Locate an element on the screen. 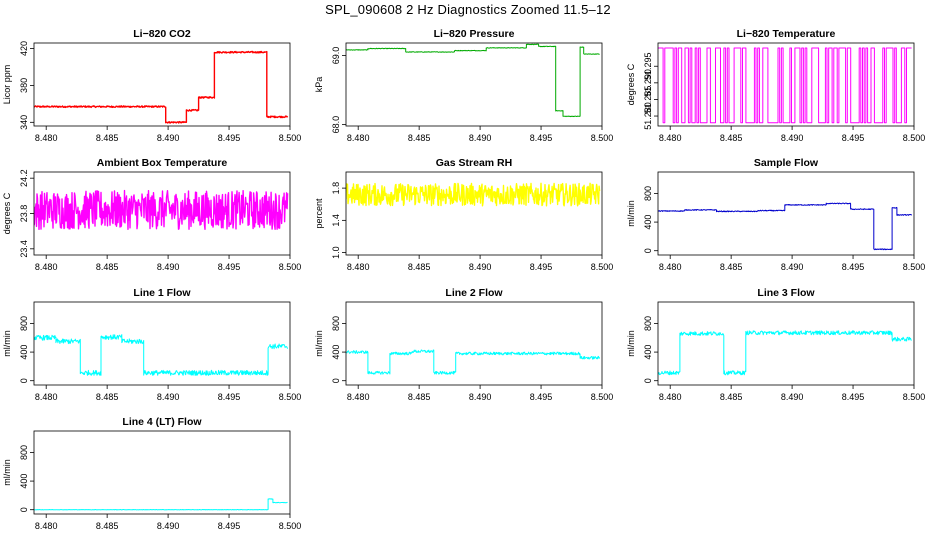 The image size is (936, 540). y-tick-label: 420 is located at coordinates (24, 48).